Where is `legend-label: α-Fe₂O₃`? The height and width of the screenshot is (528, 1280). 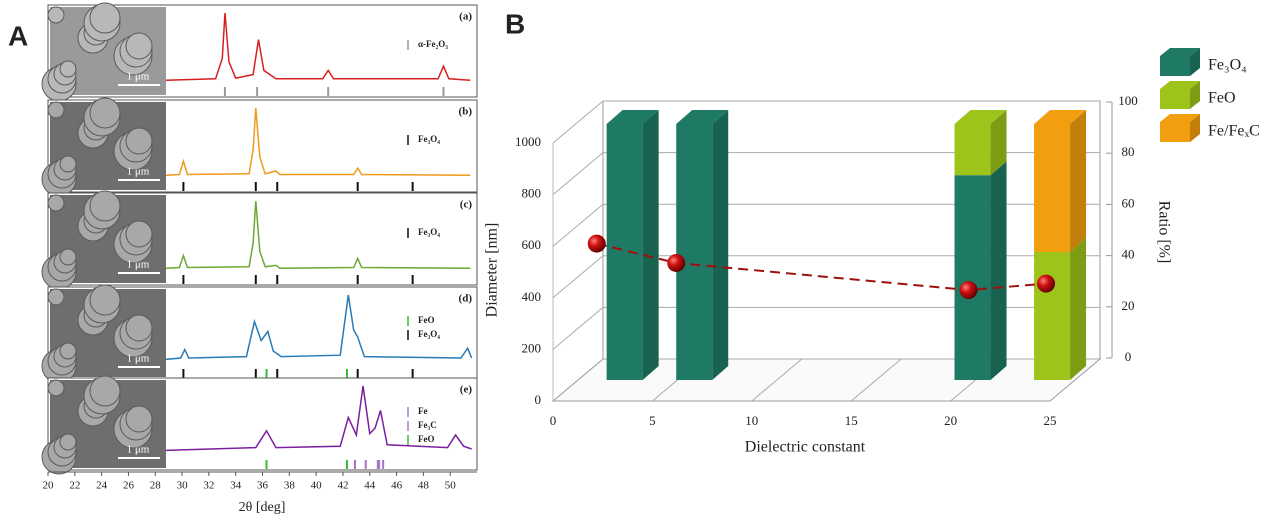 legend-label: α-Fe₂O₃ is located at coordinates (433, 44).